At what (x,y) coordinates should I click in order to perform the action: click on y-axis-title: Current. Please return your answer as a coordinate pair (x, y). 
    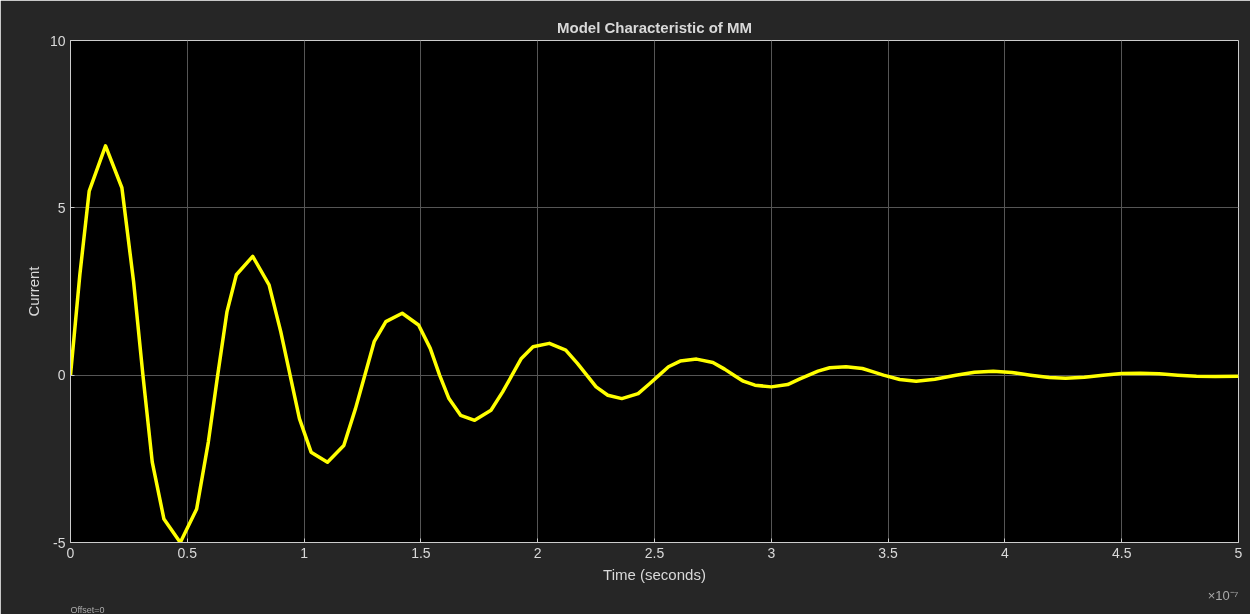
    Looking at the image, I should click on (33, 291).